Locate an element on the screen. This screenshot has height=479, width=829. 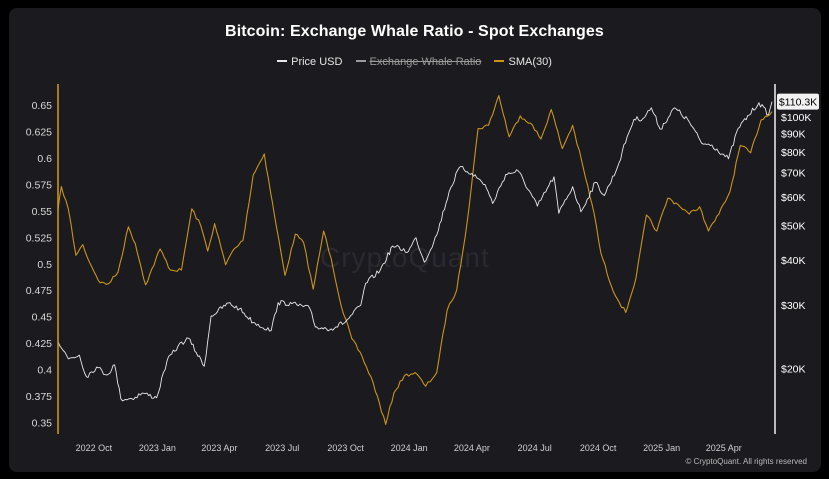
y-left-tick-label: 0.375 is located at coordinates (39, 397).